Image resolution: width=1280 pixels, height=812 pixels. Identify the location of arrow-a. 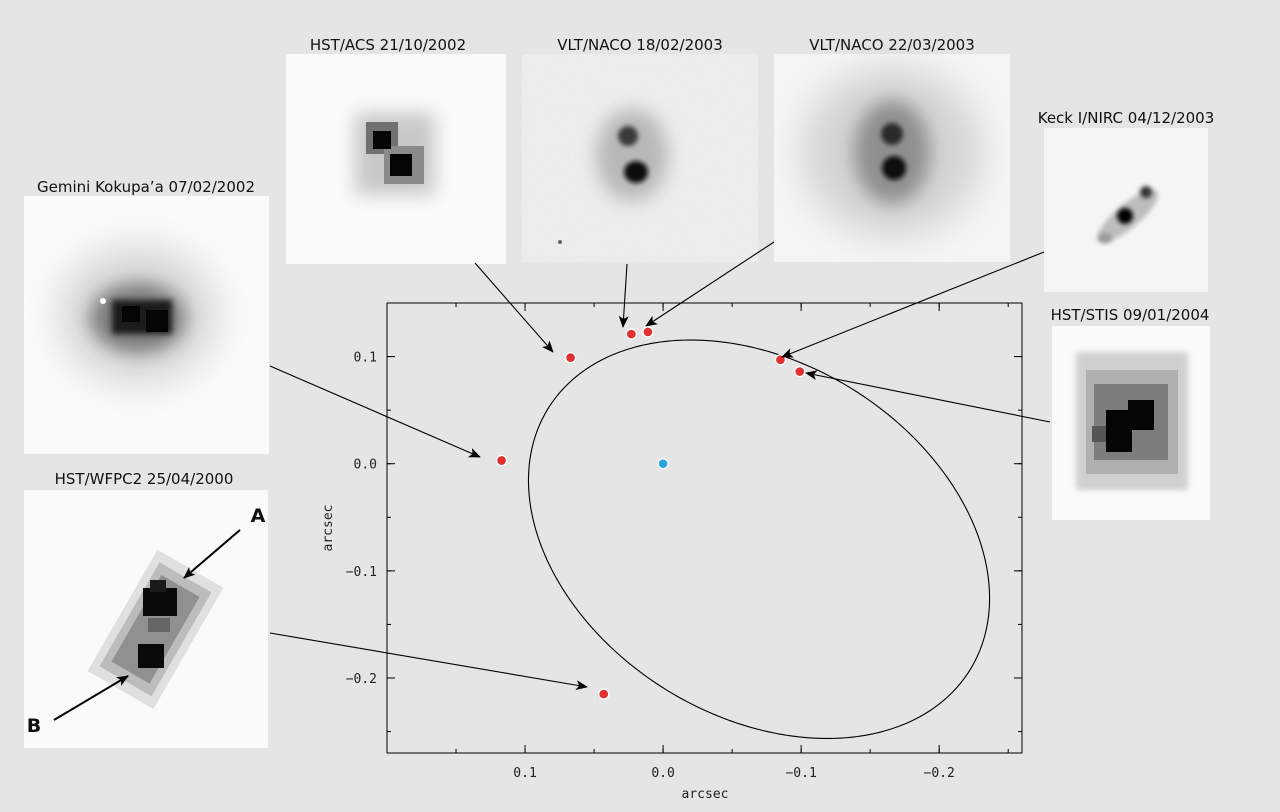
(212, 554).